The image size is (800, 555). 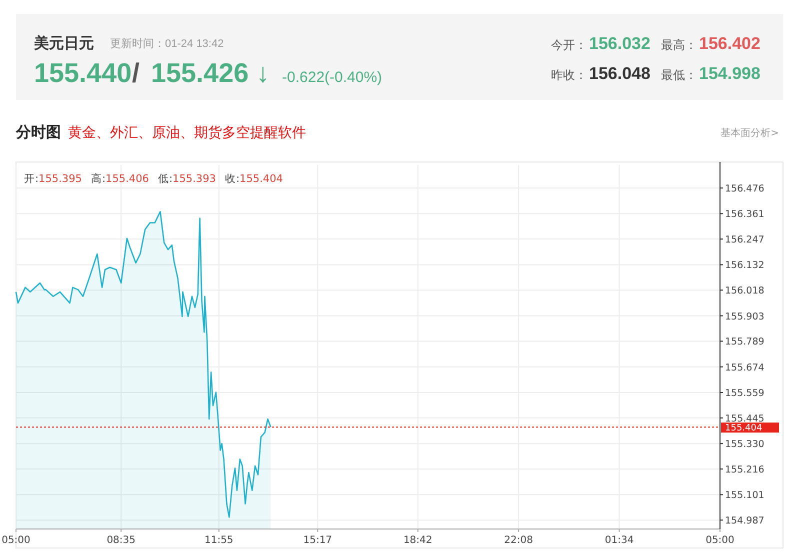 What do you see at coordinates (569, 75) in the screenshot?
I see `text: 昨收：` at bounding box center [569, 75].